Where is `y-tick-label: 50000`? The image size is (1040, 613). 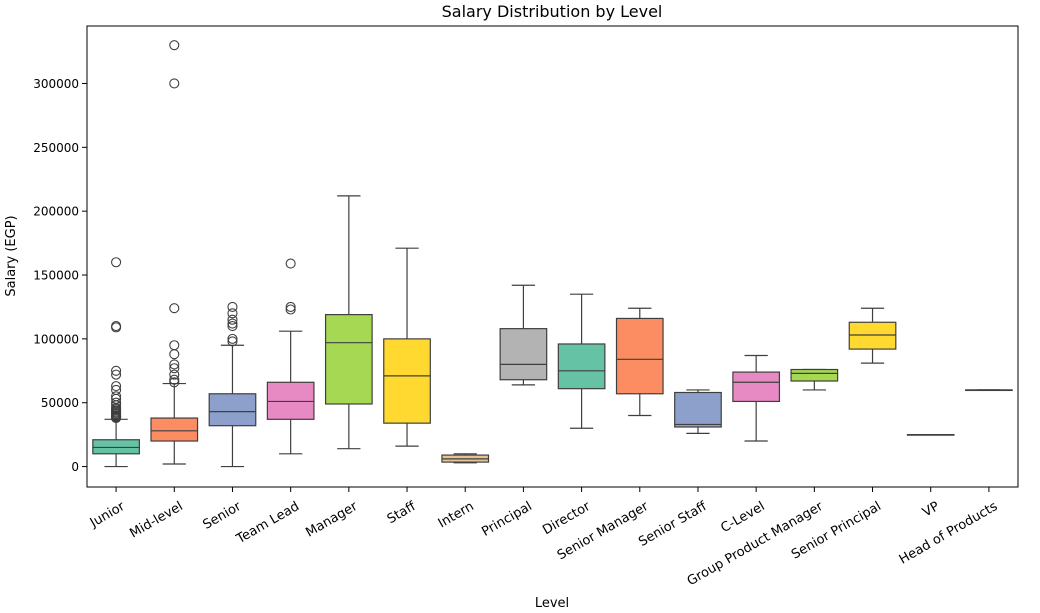 y-tick-label: 50000 is located at coordinates (60, 403).